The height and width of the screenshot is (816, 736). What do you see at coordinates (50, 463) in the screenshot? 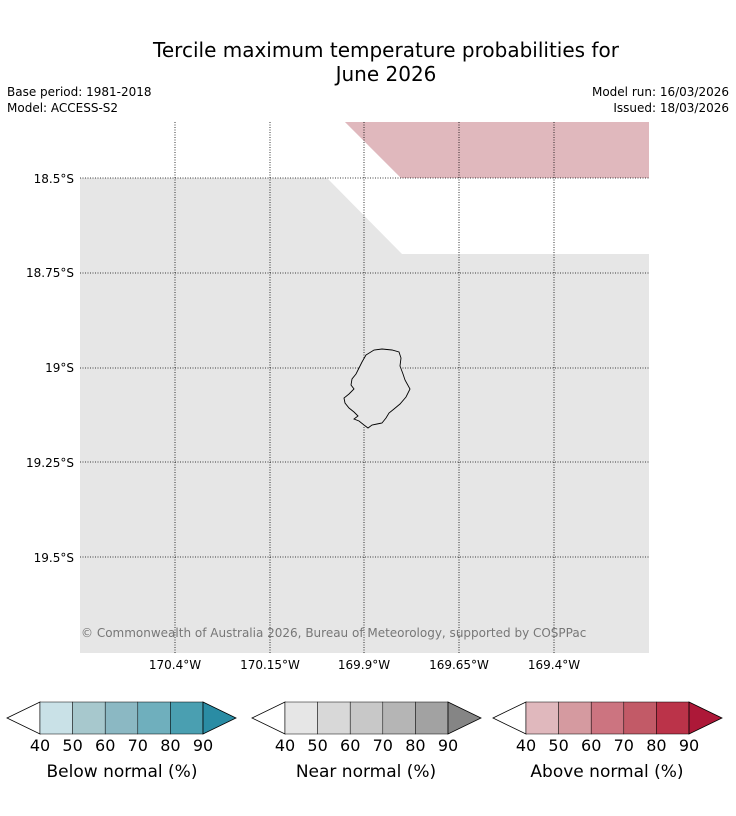
I see `lat-label: 19.25°S` at bounding box center [50, 463].